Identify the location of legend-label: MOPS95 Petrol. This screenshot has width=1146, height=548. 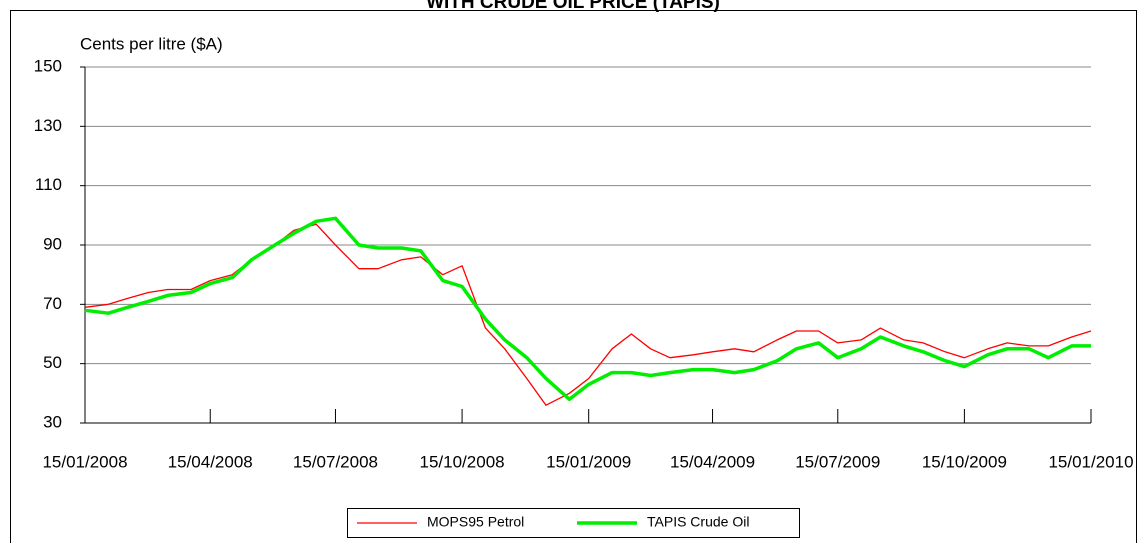
(475, 522).